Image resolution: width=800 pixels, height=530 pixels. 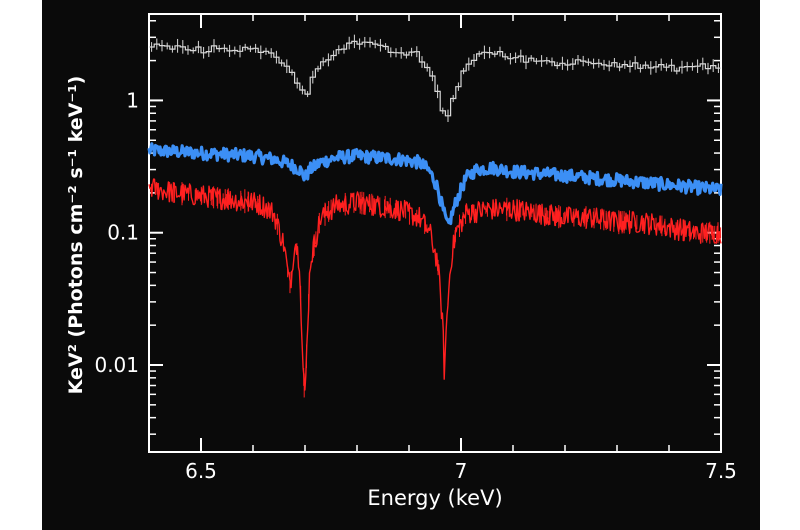 What do you see at coordinates (434, 498) in the screenshot?
I see `x-axis-label: Energy (keV)` at bounding box center [434, 498].